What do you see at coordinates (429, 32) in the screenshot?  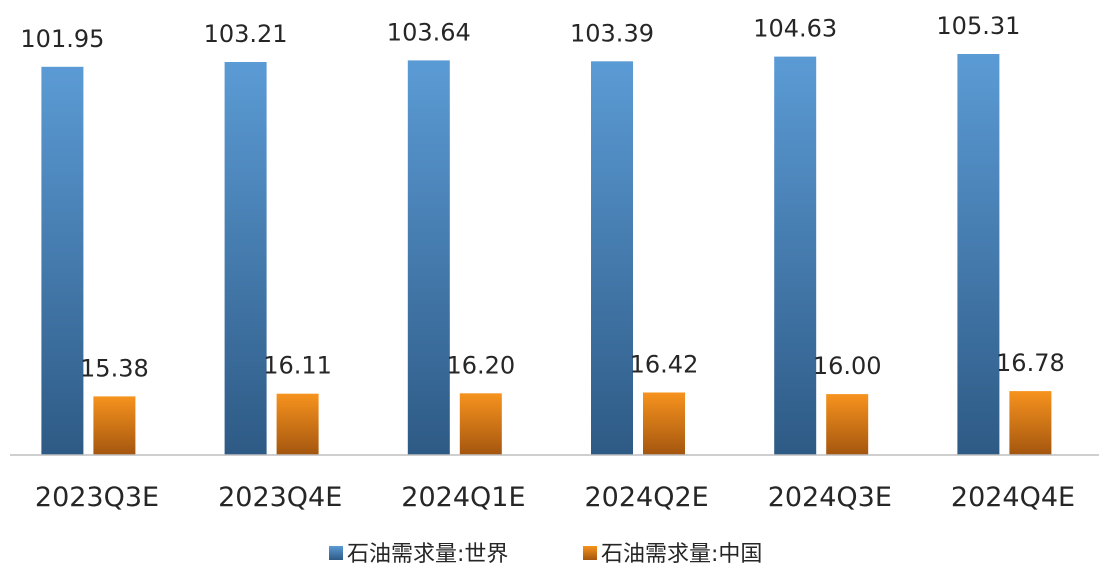 I see `data-label-world-2024Q1E: 103.64` at bounding box center [429, 32].